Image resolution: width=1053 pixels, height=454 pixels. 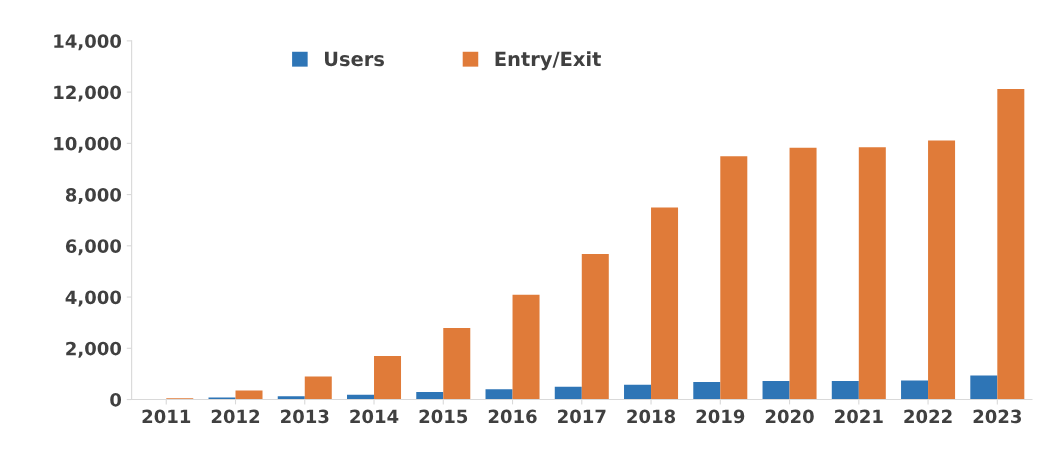 What do you see at coordinates (88, 93) in the screenshot?
I see `y-tick-label: 12,000` at bounding box center [88, 93].